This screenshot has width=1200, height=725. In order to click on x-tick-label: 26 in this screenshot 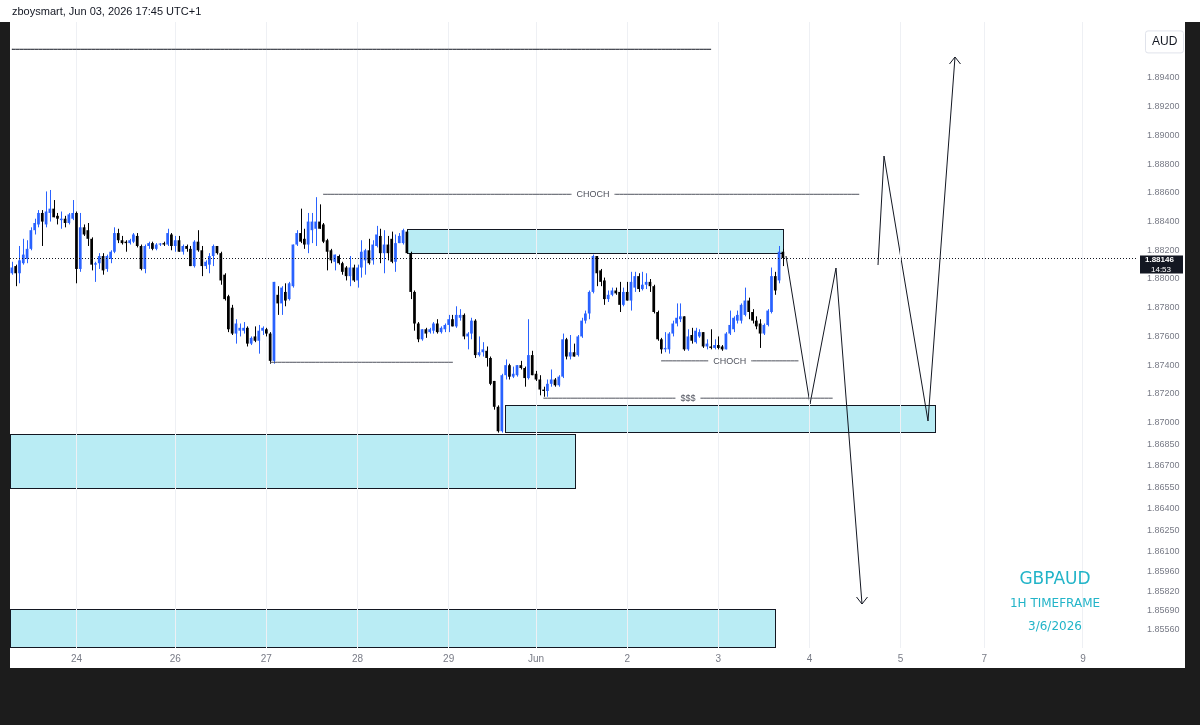, I will do `click(175, 658)`.